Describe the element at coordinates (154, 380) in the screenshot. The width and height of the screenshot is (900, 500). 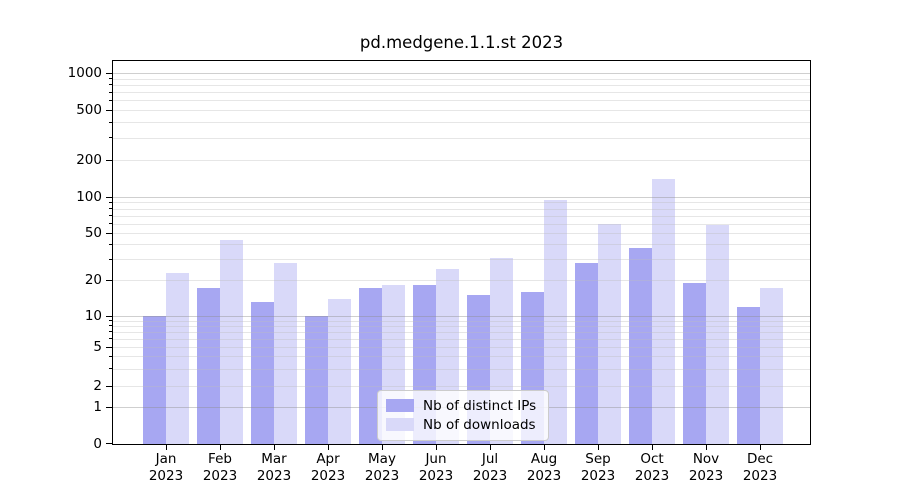
I see `bar-distinct-ips-jan` at that location.